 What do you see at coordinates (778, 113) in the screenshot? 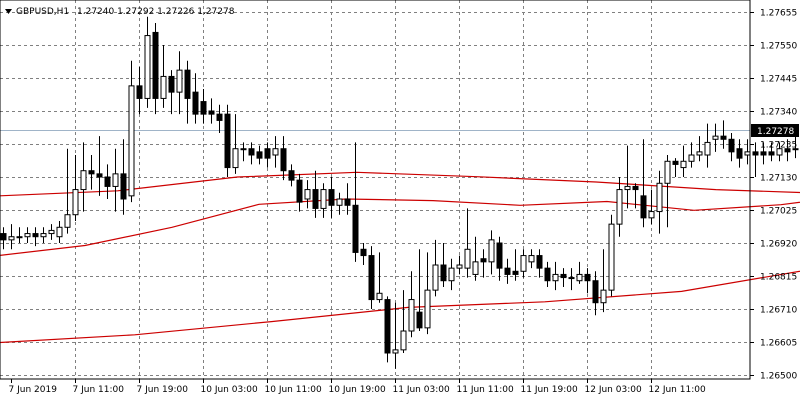
I see `price-tick-label: 1.27340` at bounding box center [778, 113].